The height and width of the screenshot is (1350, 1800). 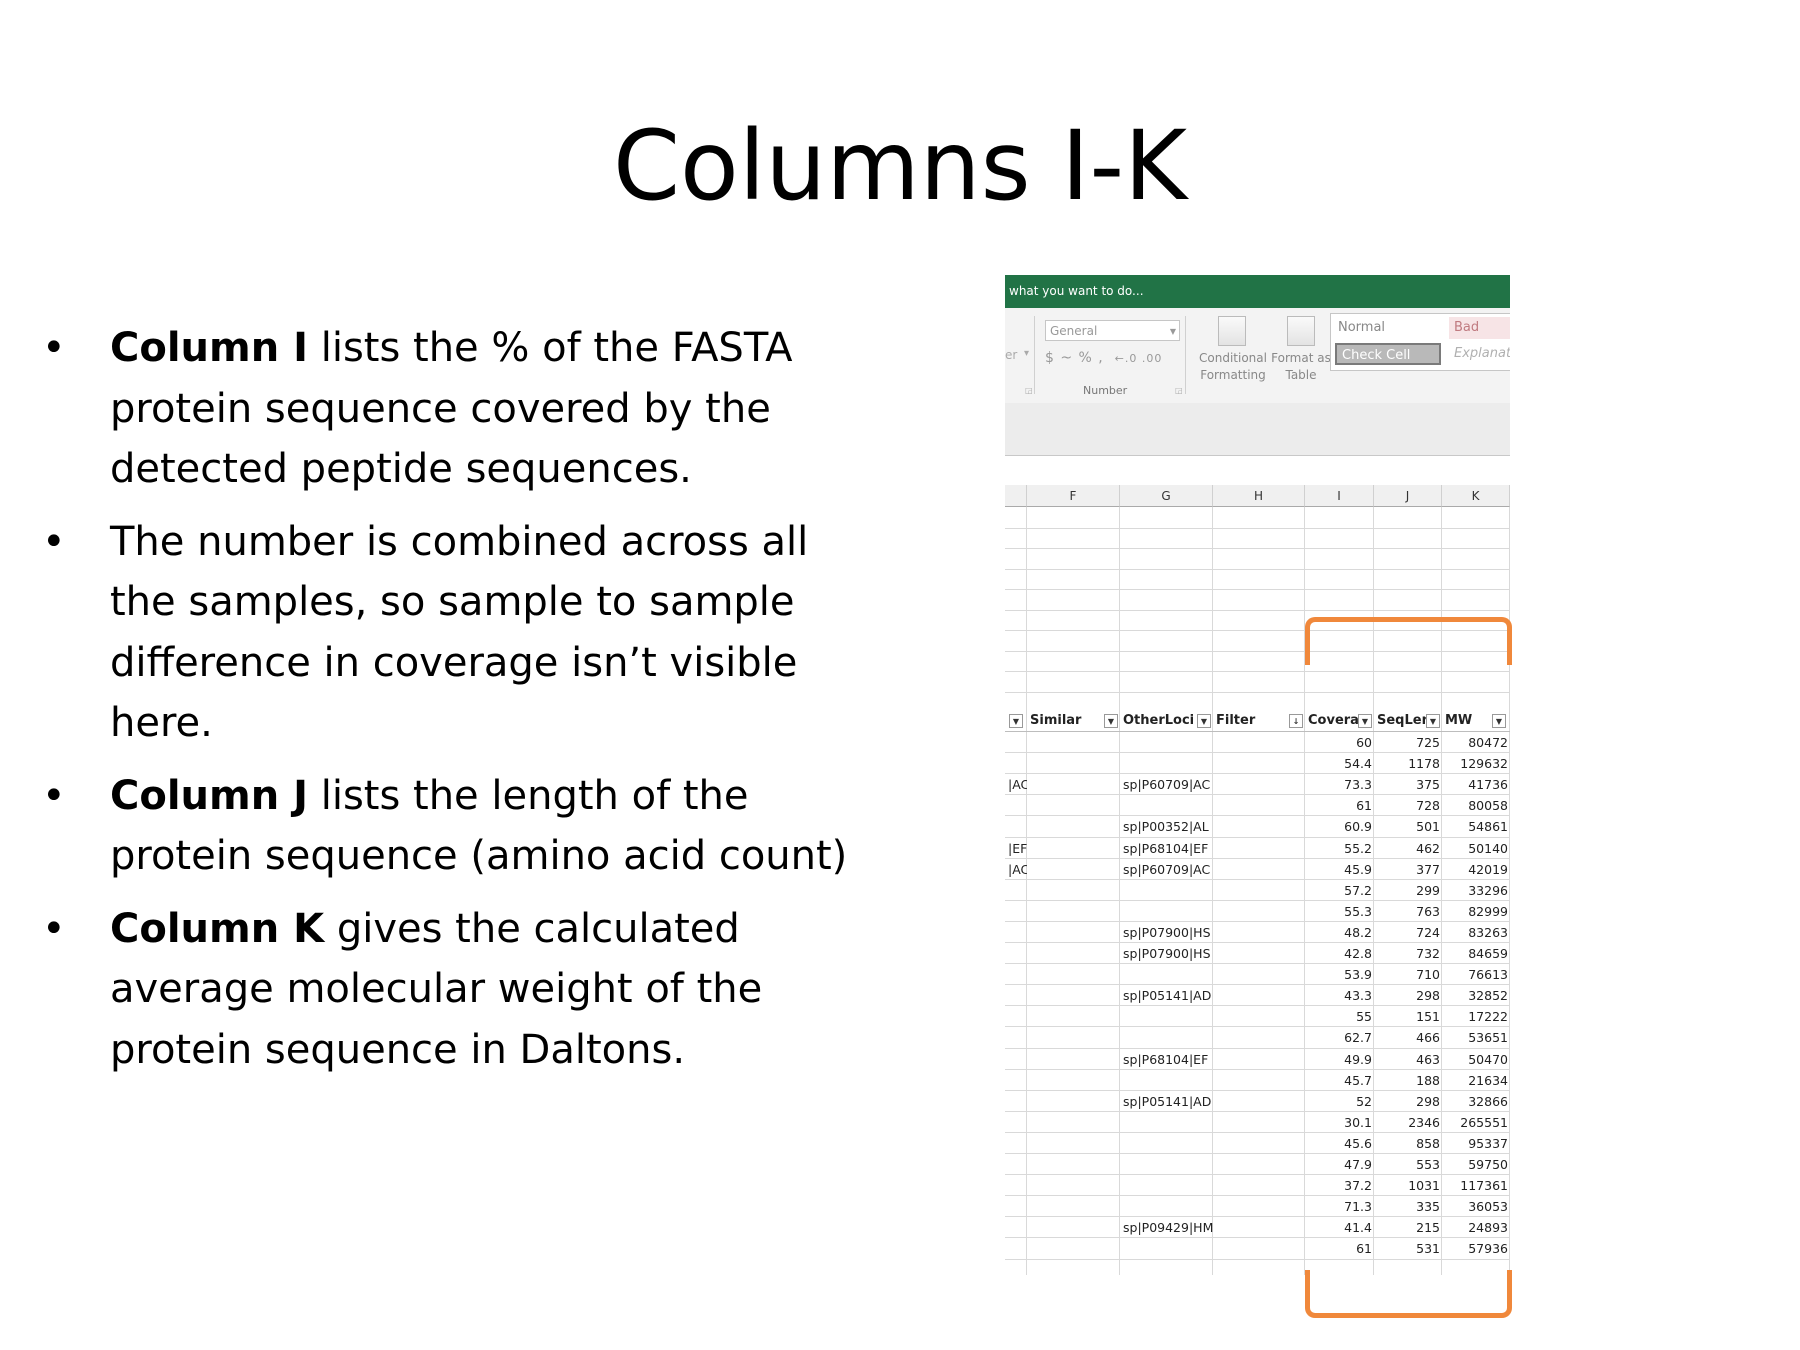 What do you see at coordinates (1479, 328) in the screenshot?
I see `style-bad: Bad` at bounding box center [1479, 328].